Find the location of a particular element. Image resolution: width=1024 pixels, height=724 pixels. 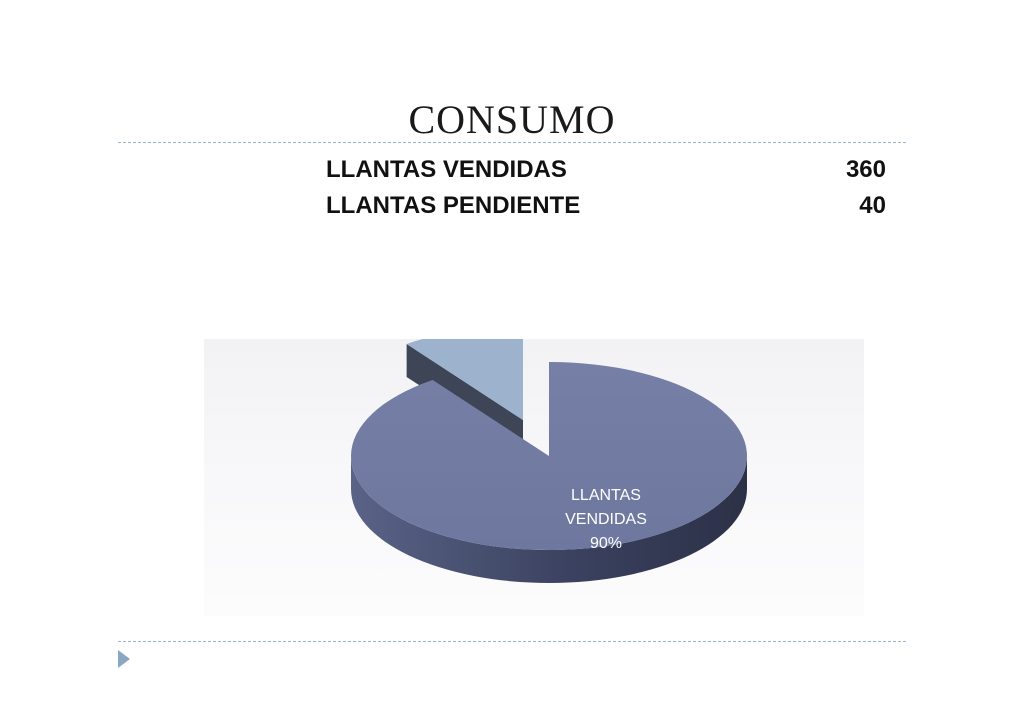

row-value: 360 is located at coordinates (865, 169).